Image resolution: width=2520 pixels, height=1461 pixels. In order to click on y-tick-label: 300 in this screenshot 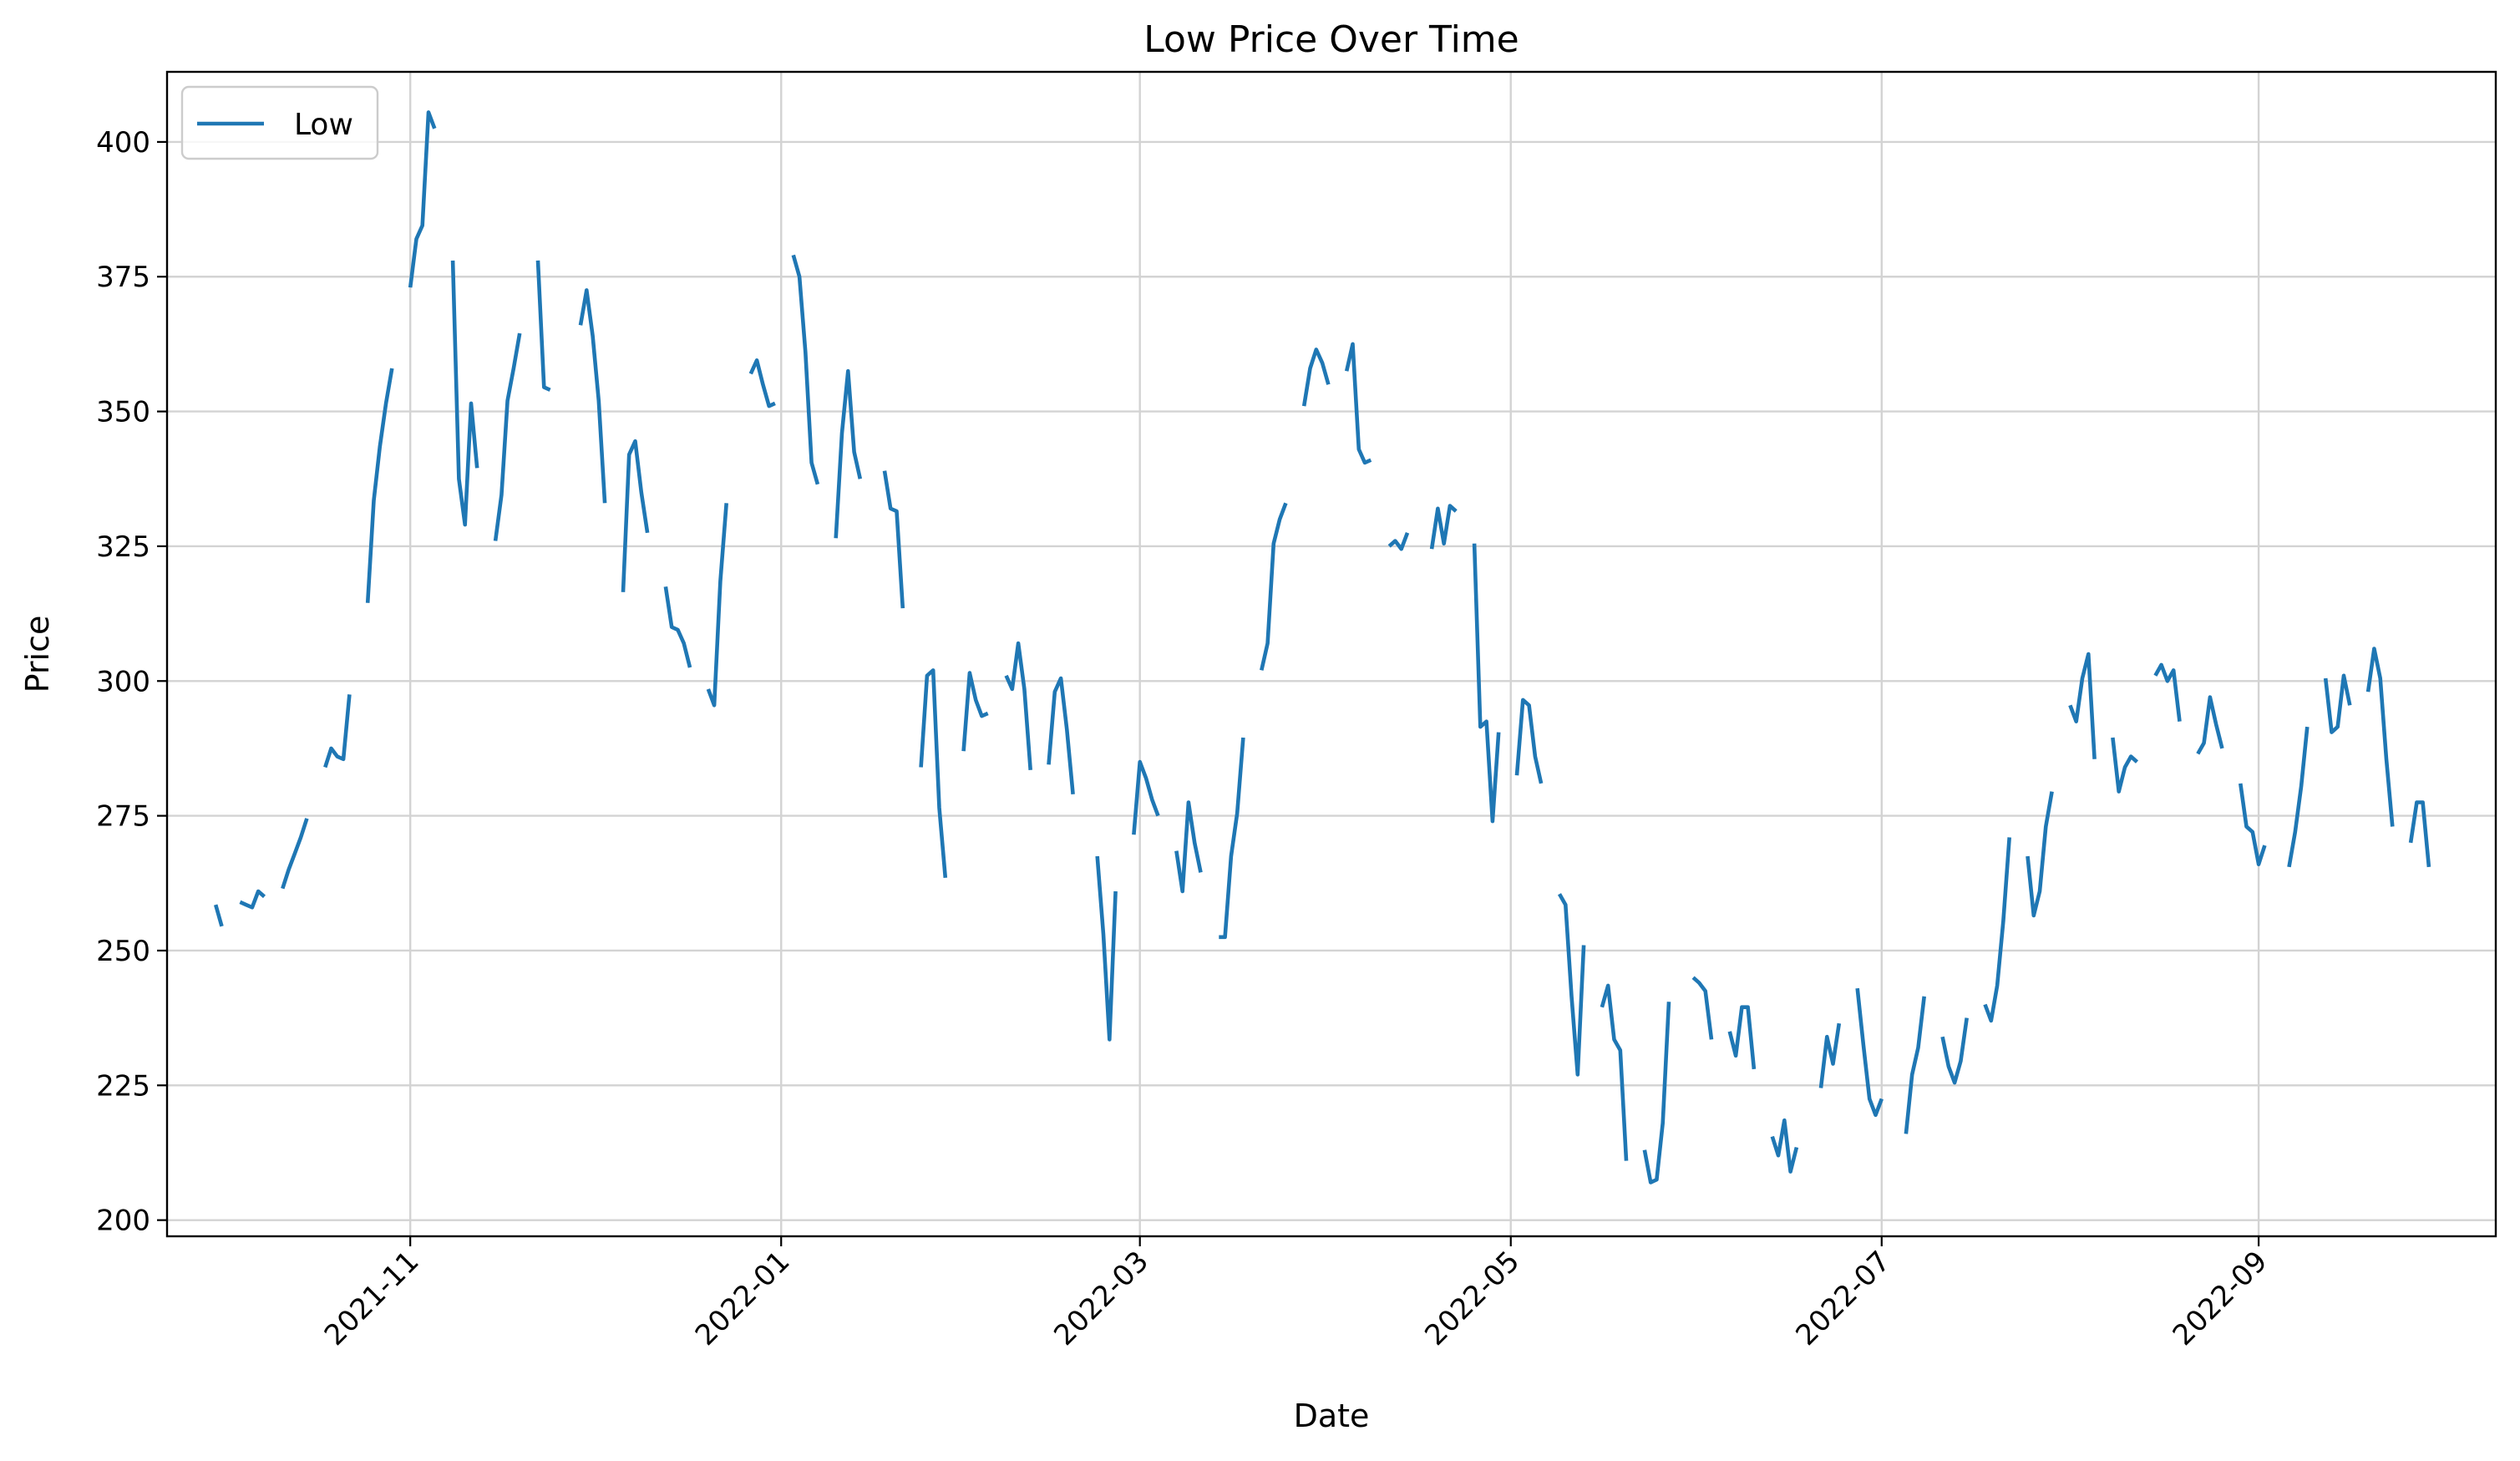, I will do `click(123, 681)`.